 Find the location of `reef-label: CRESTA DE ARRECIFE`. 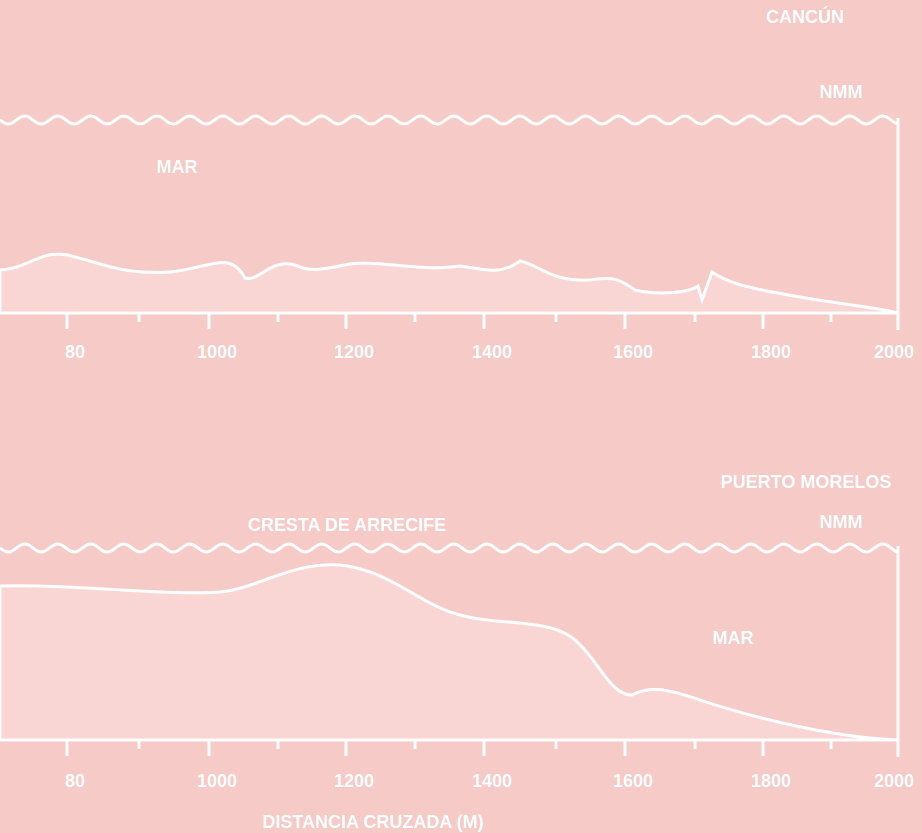

reef-label: CRESTA DE ARRECIFE is located at coordinates (347, 525).